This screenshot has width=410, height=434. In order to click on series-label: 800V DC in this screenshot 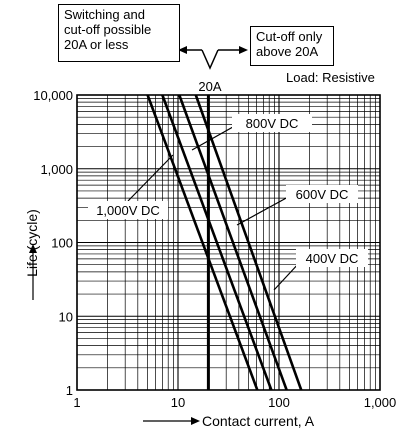, I will do `click(272, 123)`.